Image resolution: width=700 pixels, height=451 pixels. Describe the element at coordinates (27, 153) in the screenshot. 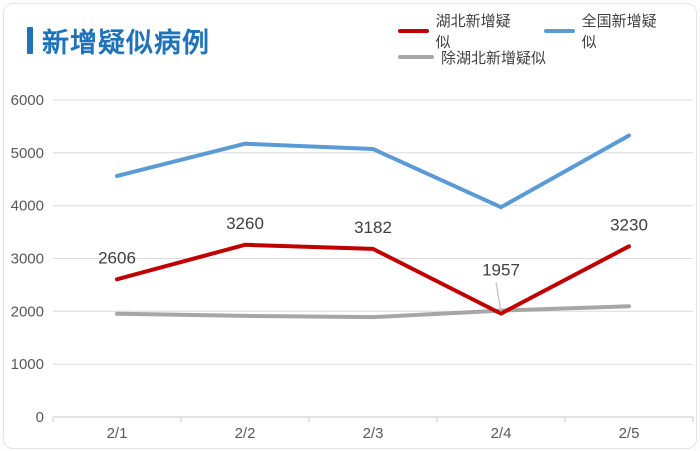

I see `y-axis-label: 5000` at that location.